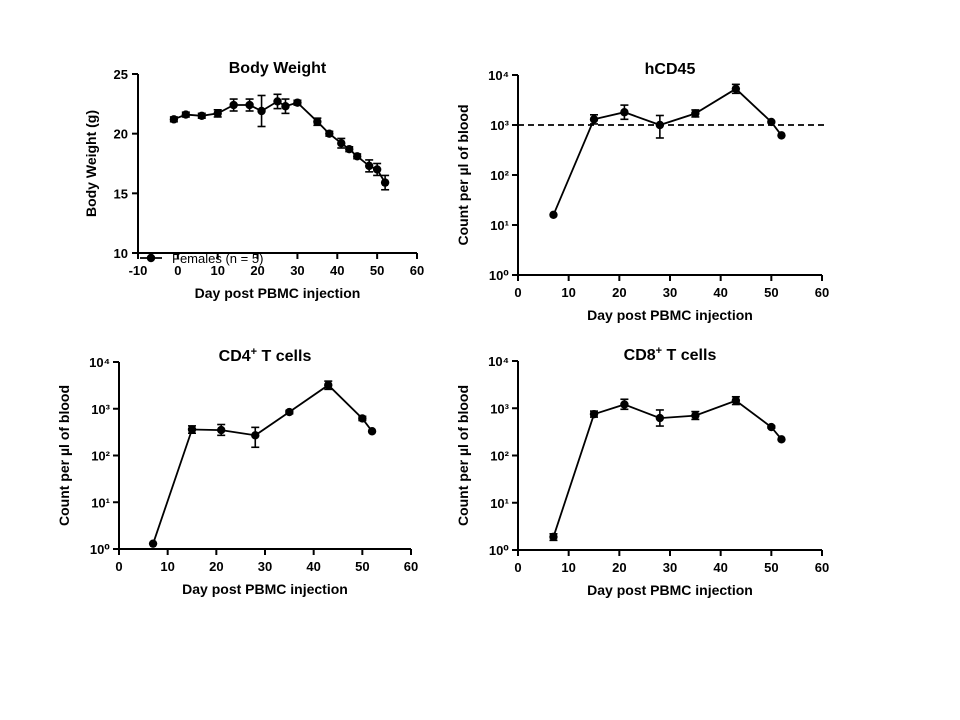 This screenshot has height=720, width=960. I want to click on y-tick-label: 10, so click(121, 253).